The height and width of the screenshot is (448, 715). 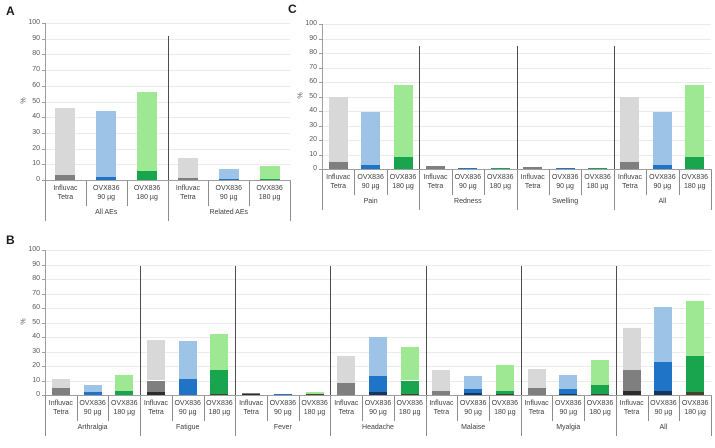 What do you see at coordinates (314, 395) in the screenshot?
I see `bar-segment-green-dark` at bounding box center [314, 395].